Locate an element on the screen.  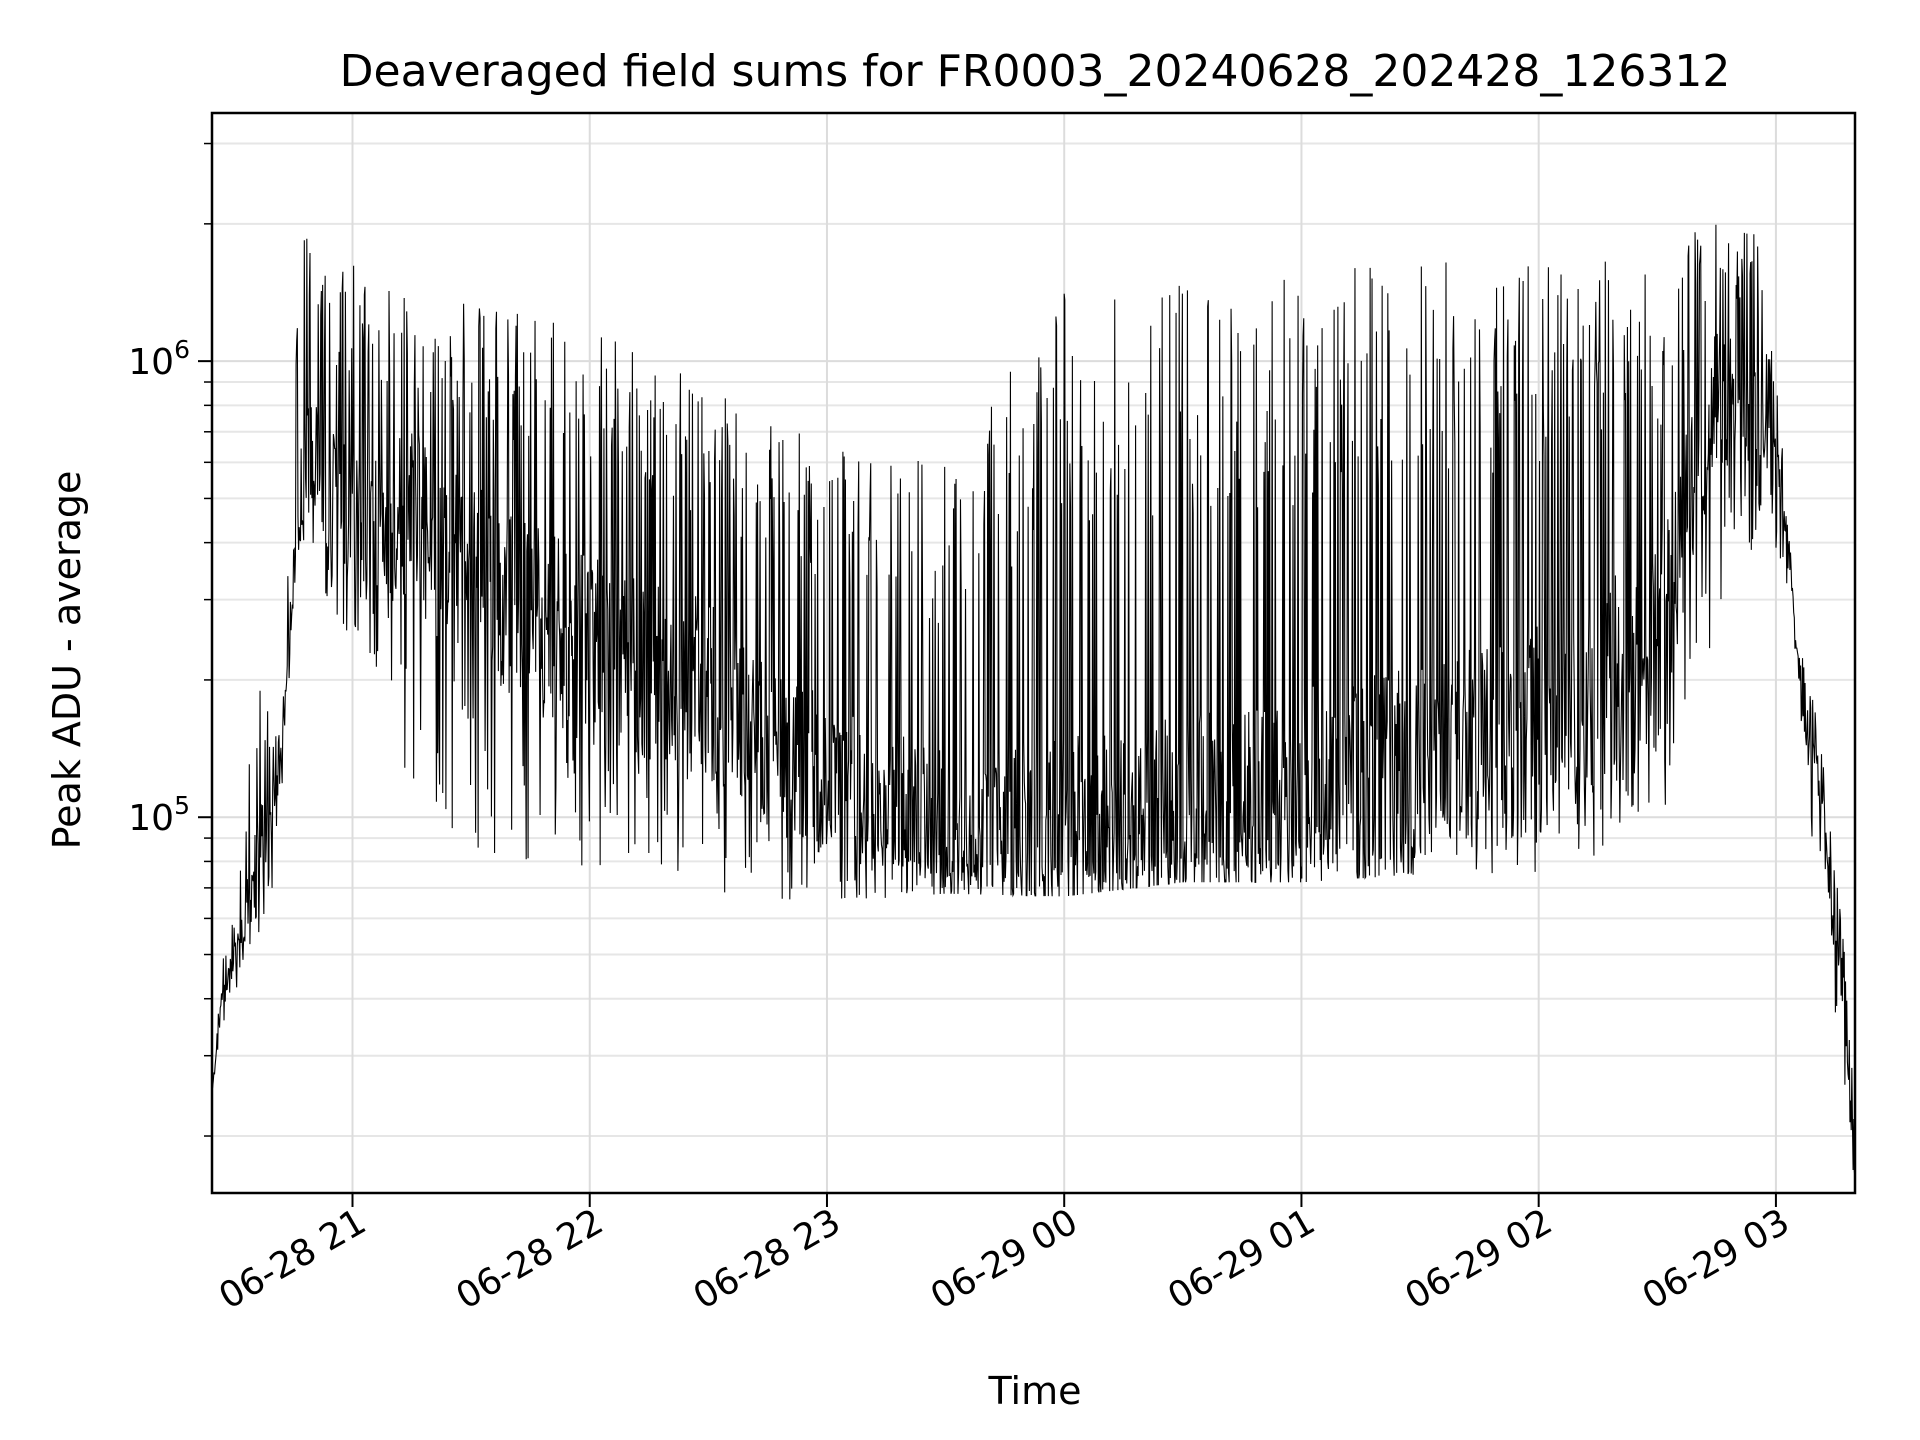
x-tick-label: 06-29 02 is located at coordinates (1479, 1259).